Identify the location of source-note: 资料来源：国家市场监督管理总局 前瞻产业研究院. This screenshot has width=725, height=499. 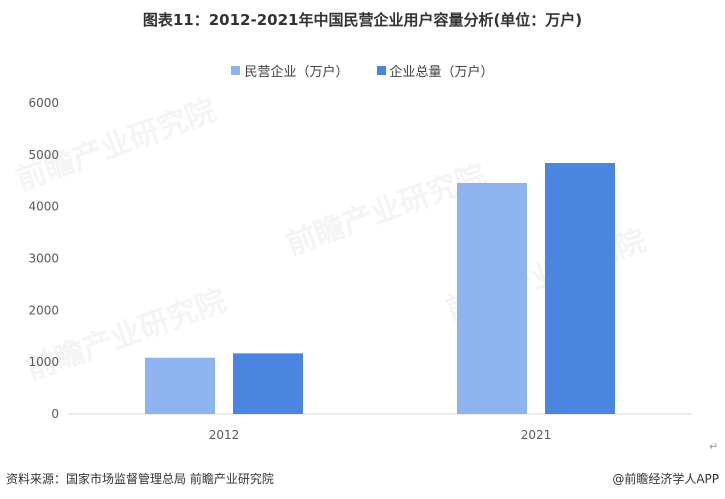
(140, 479).